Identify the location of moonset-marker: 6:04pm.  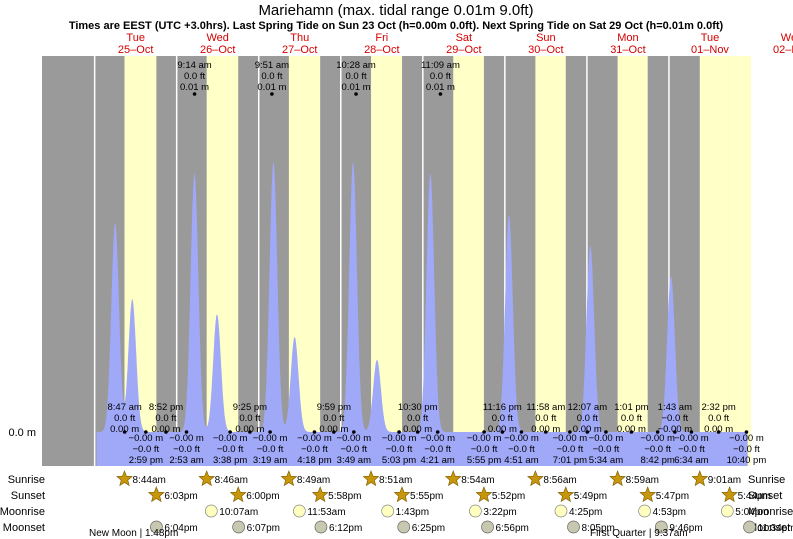
(174, 527).